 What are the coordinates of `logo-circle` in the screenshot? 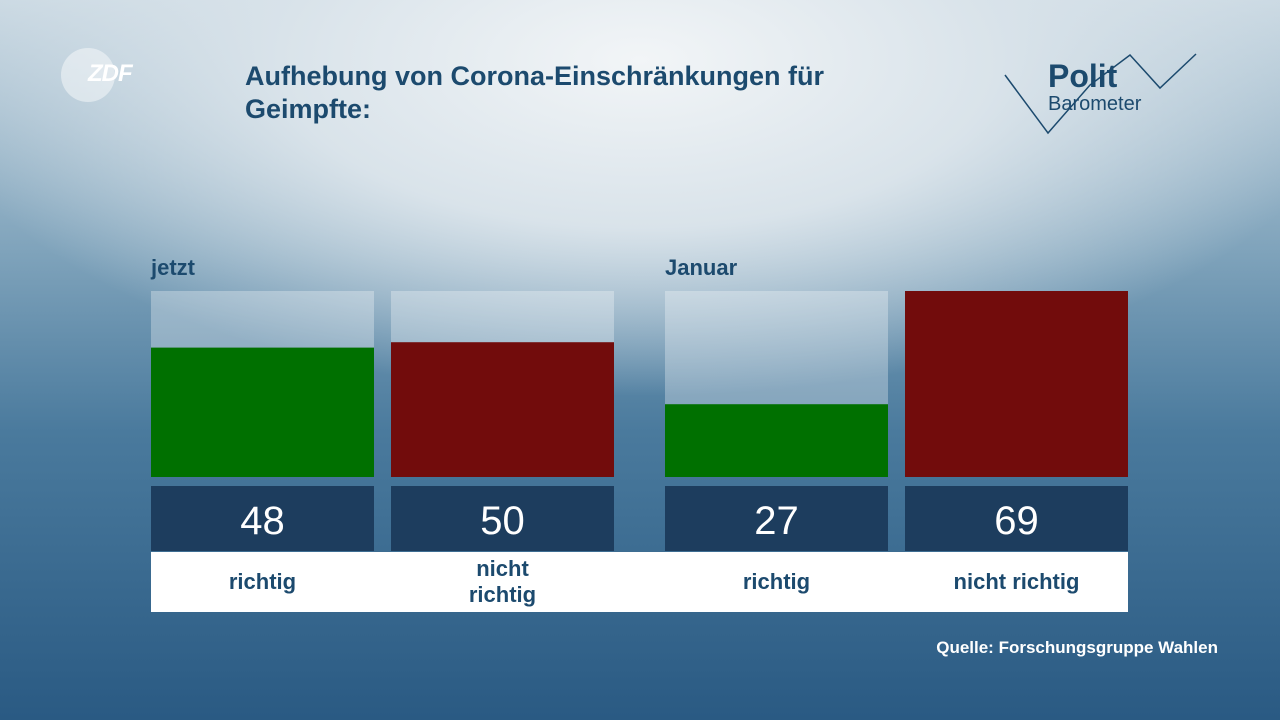 It's located at (88, 75).